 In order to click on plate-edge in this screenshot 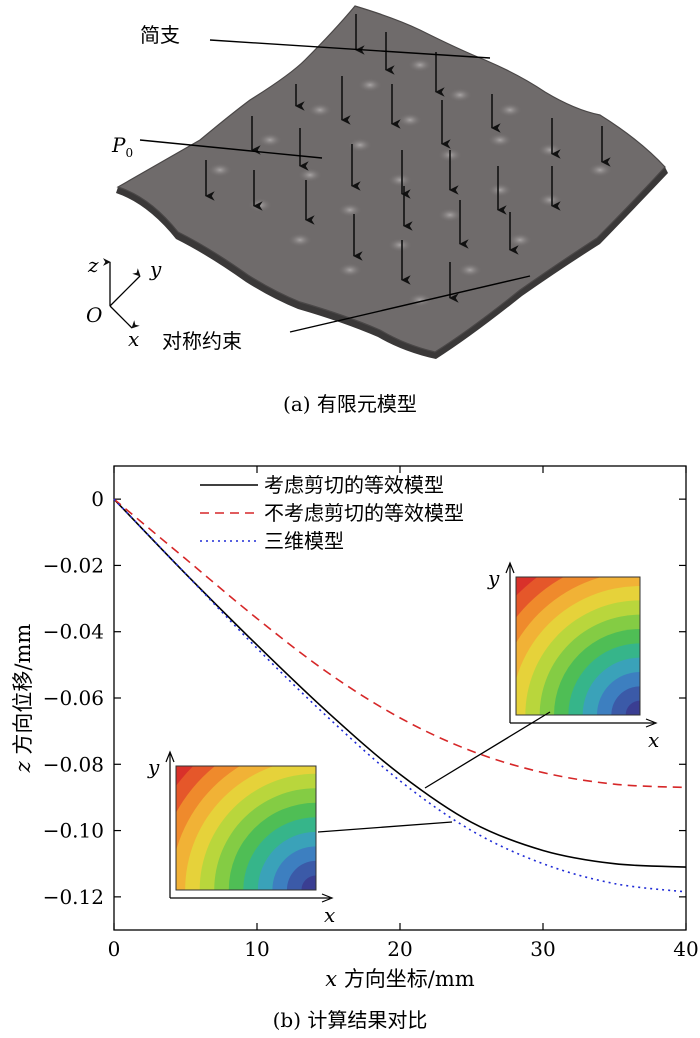, I will do `click(392, 263)`.